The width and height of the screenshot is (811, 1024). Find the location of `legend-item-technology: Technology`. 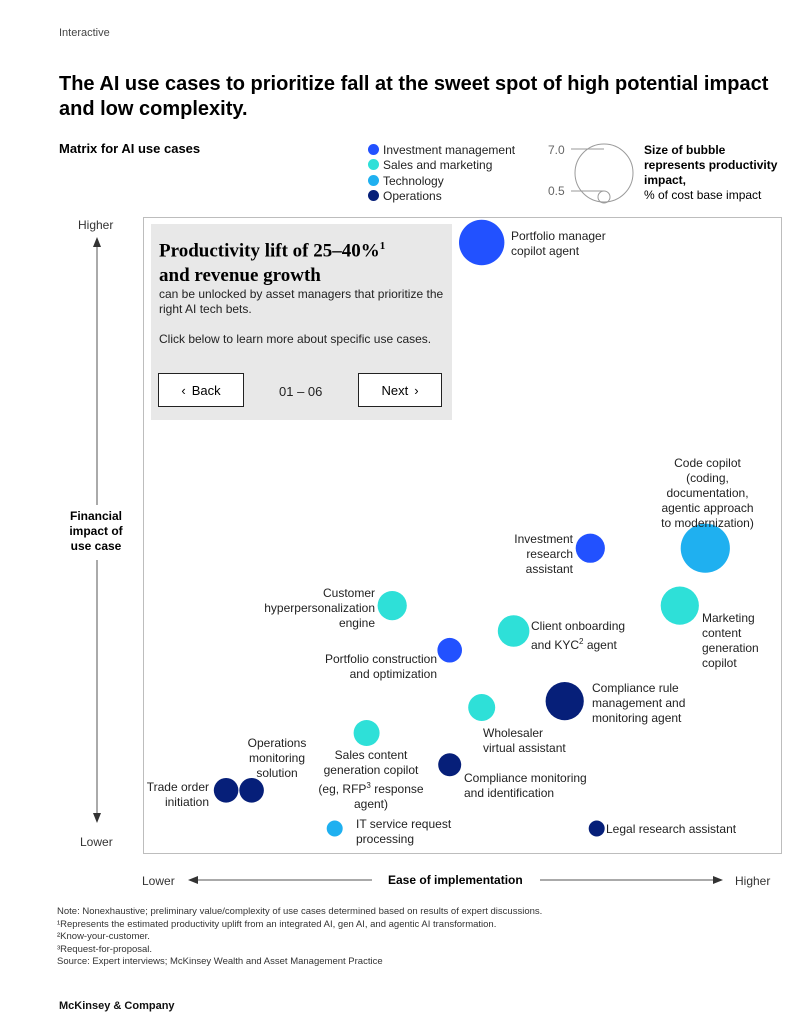

legend-item-technology: Technology is located at coordinates (406, 181).